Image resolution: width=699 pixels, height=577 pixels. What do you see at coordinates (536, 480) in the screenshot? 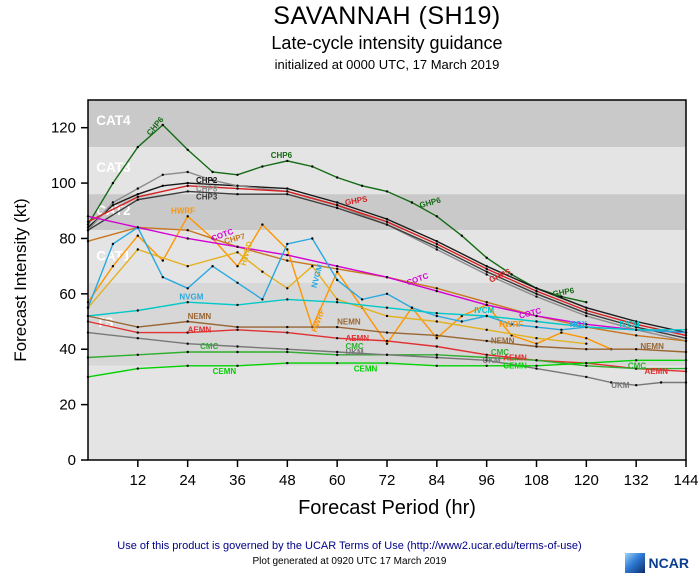
I see `x-tick-label: 108` at bounding box center [536, 480].